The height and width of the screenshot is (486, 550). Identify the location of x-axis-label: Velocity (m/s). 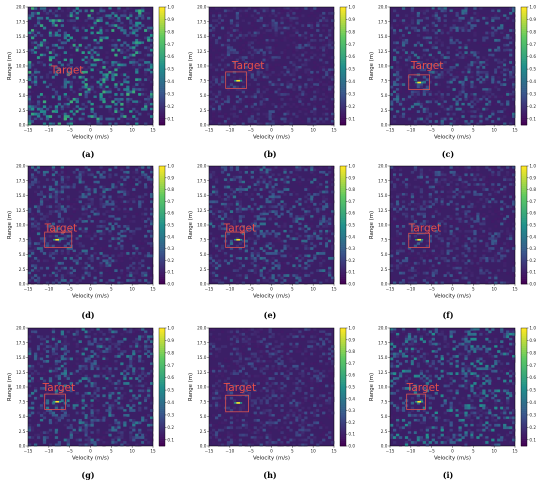
(452, 138).